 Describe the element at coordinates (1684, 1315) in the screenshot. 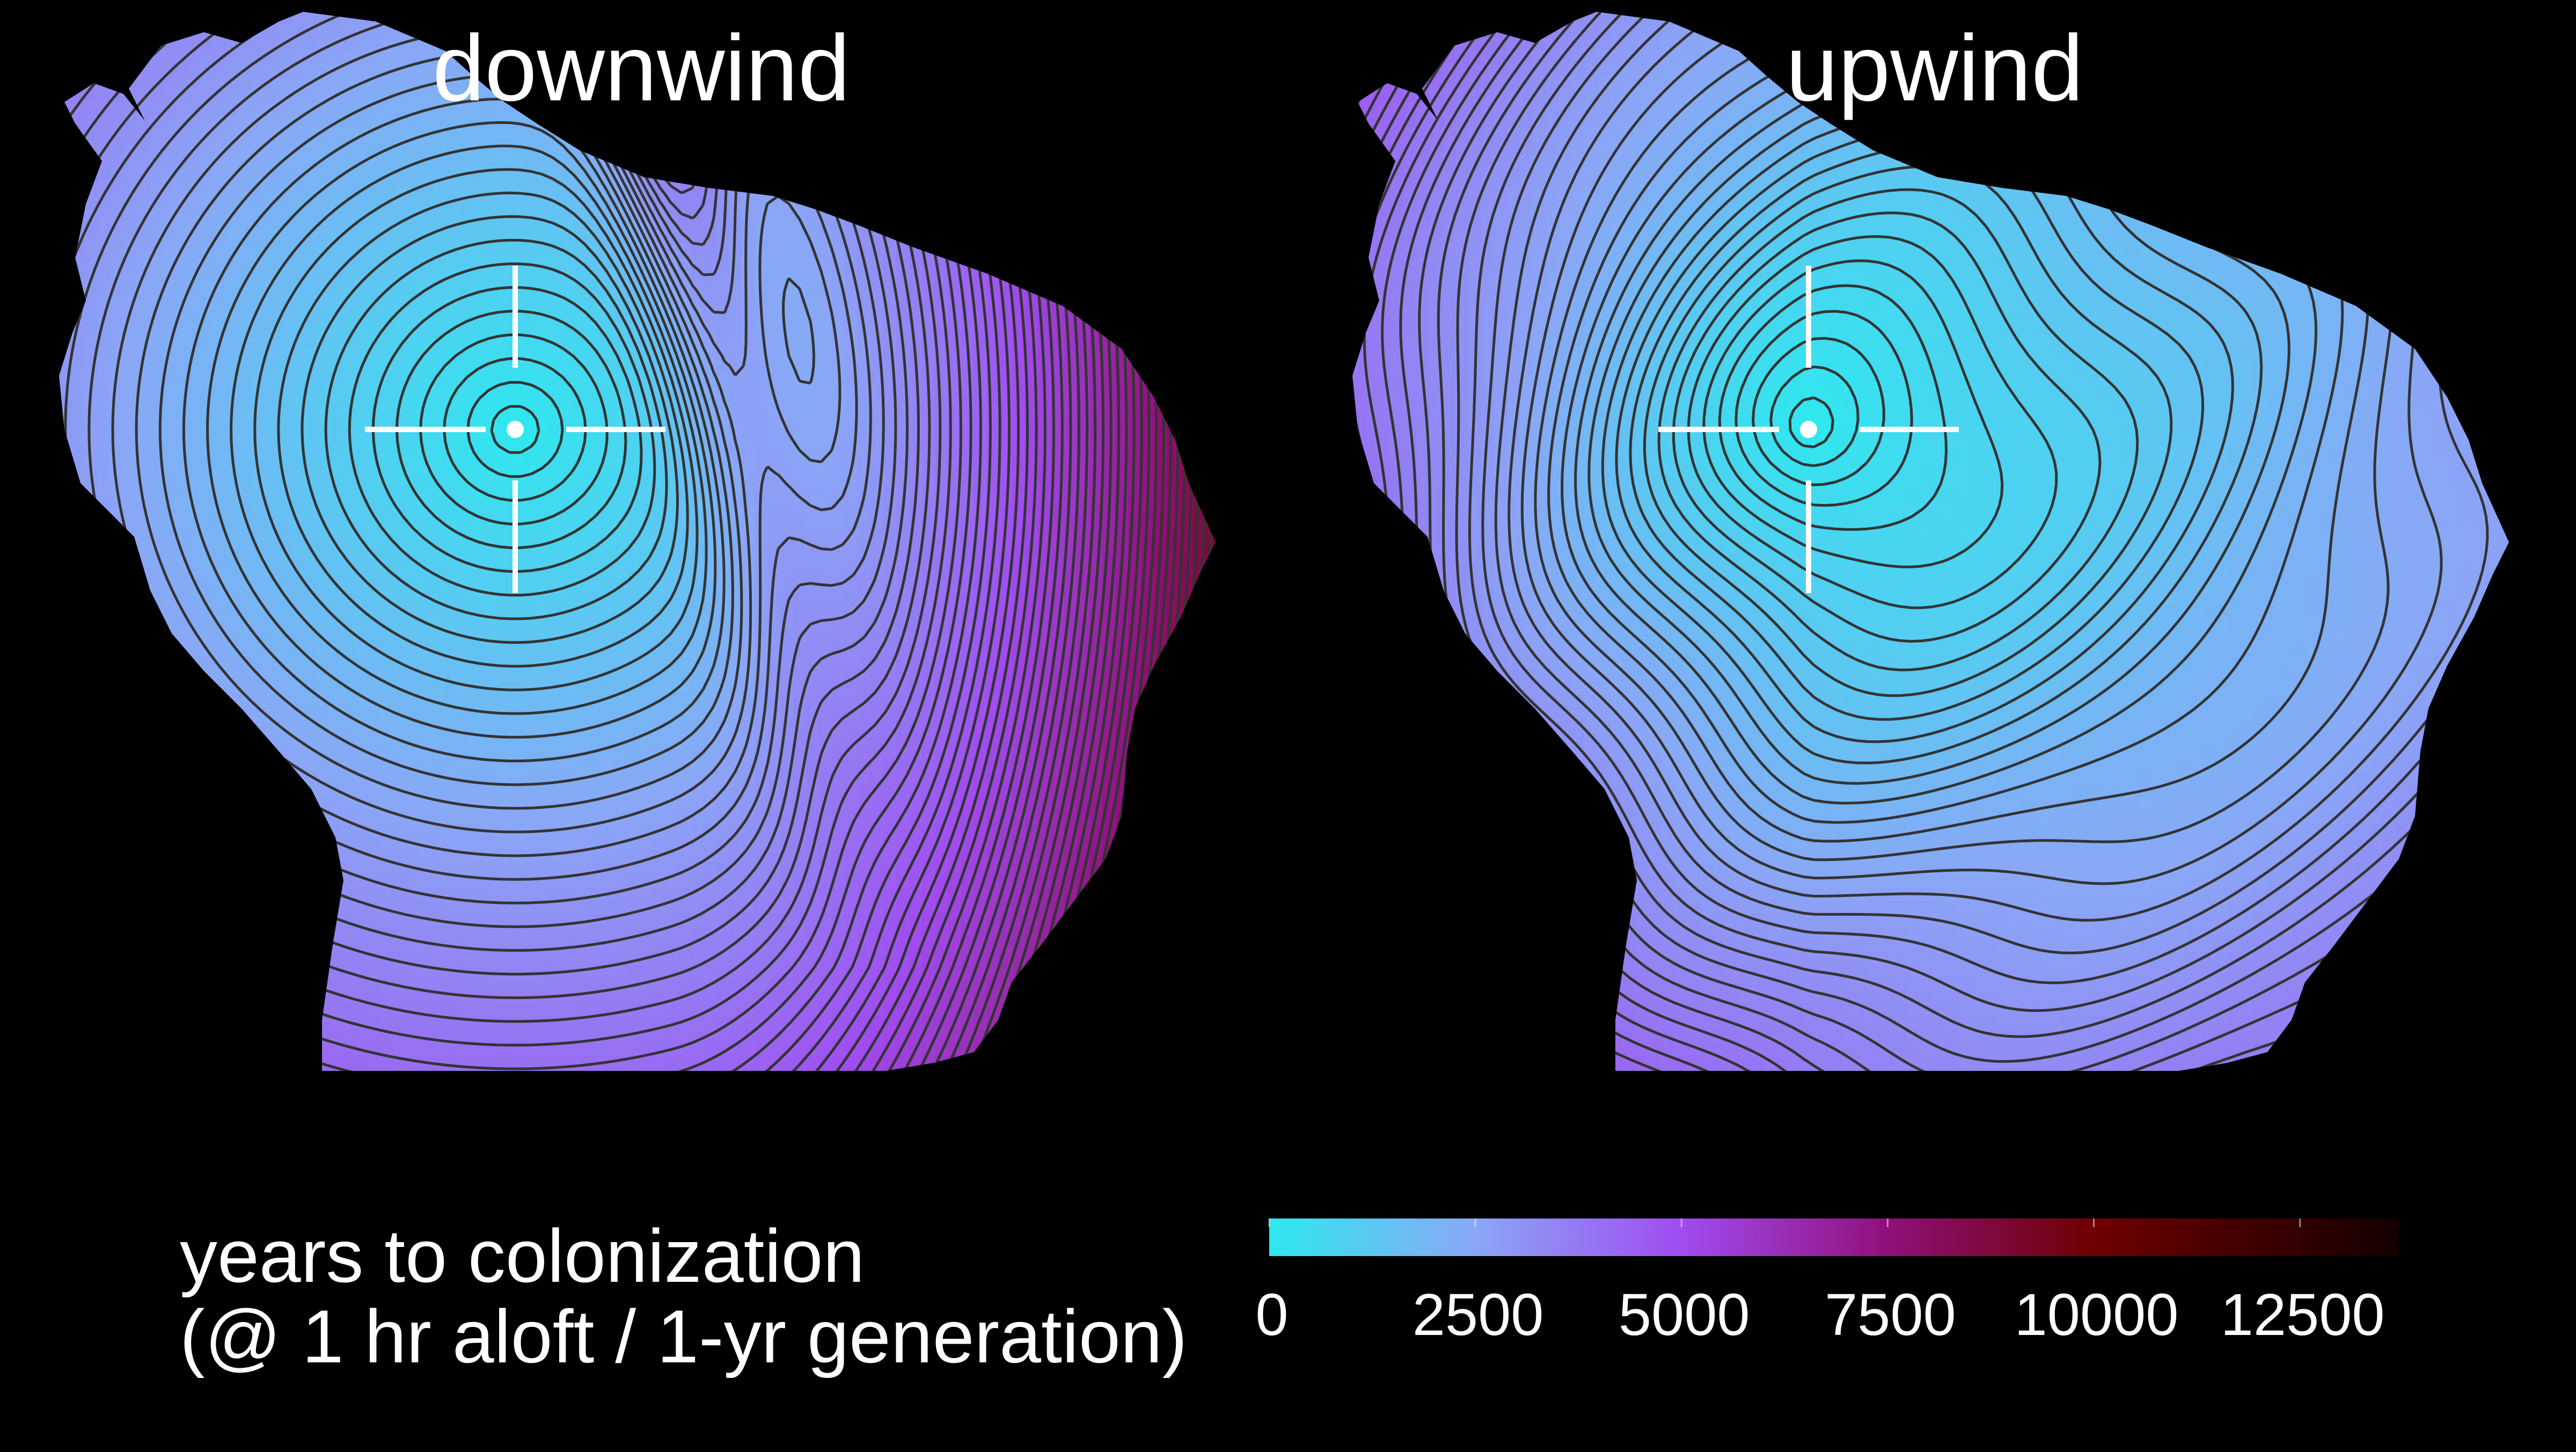

I see `colorbar-tick-label: 5000` at that location.